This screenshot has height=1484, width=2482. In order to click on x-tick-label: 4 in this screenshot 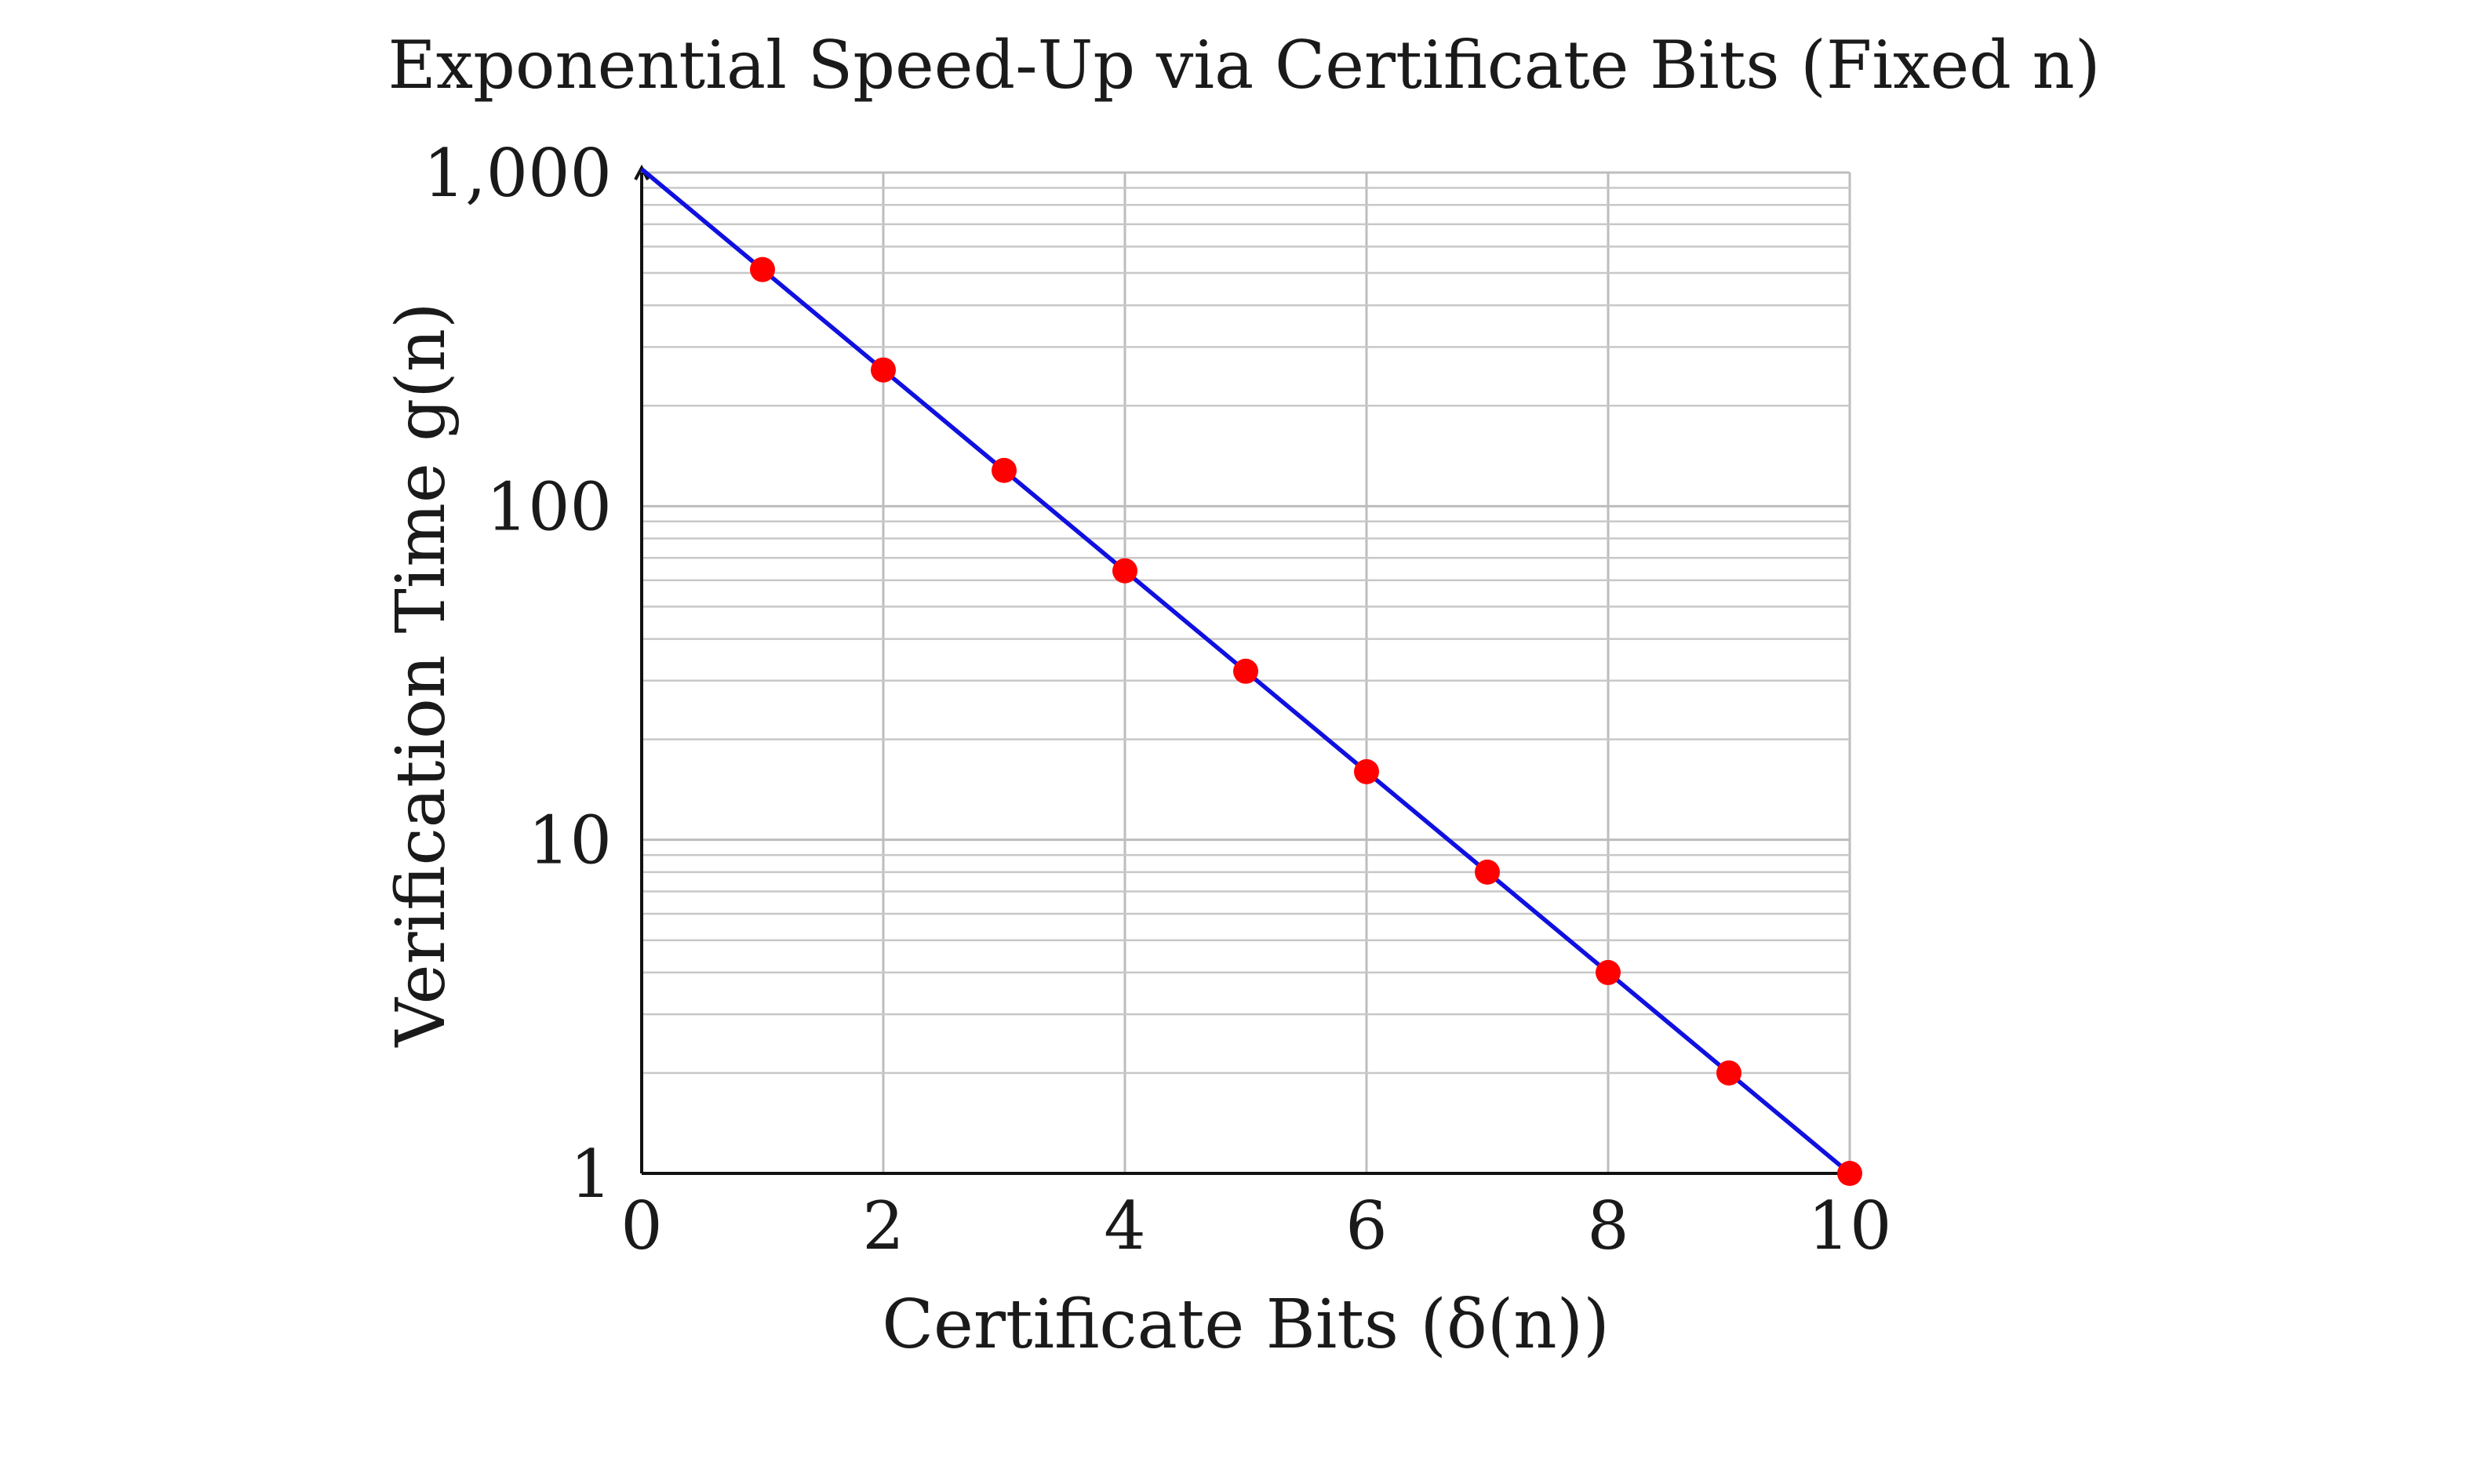, I will do `click(1124, 1226)`.